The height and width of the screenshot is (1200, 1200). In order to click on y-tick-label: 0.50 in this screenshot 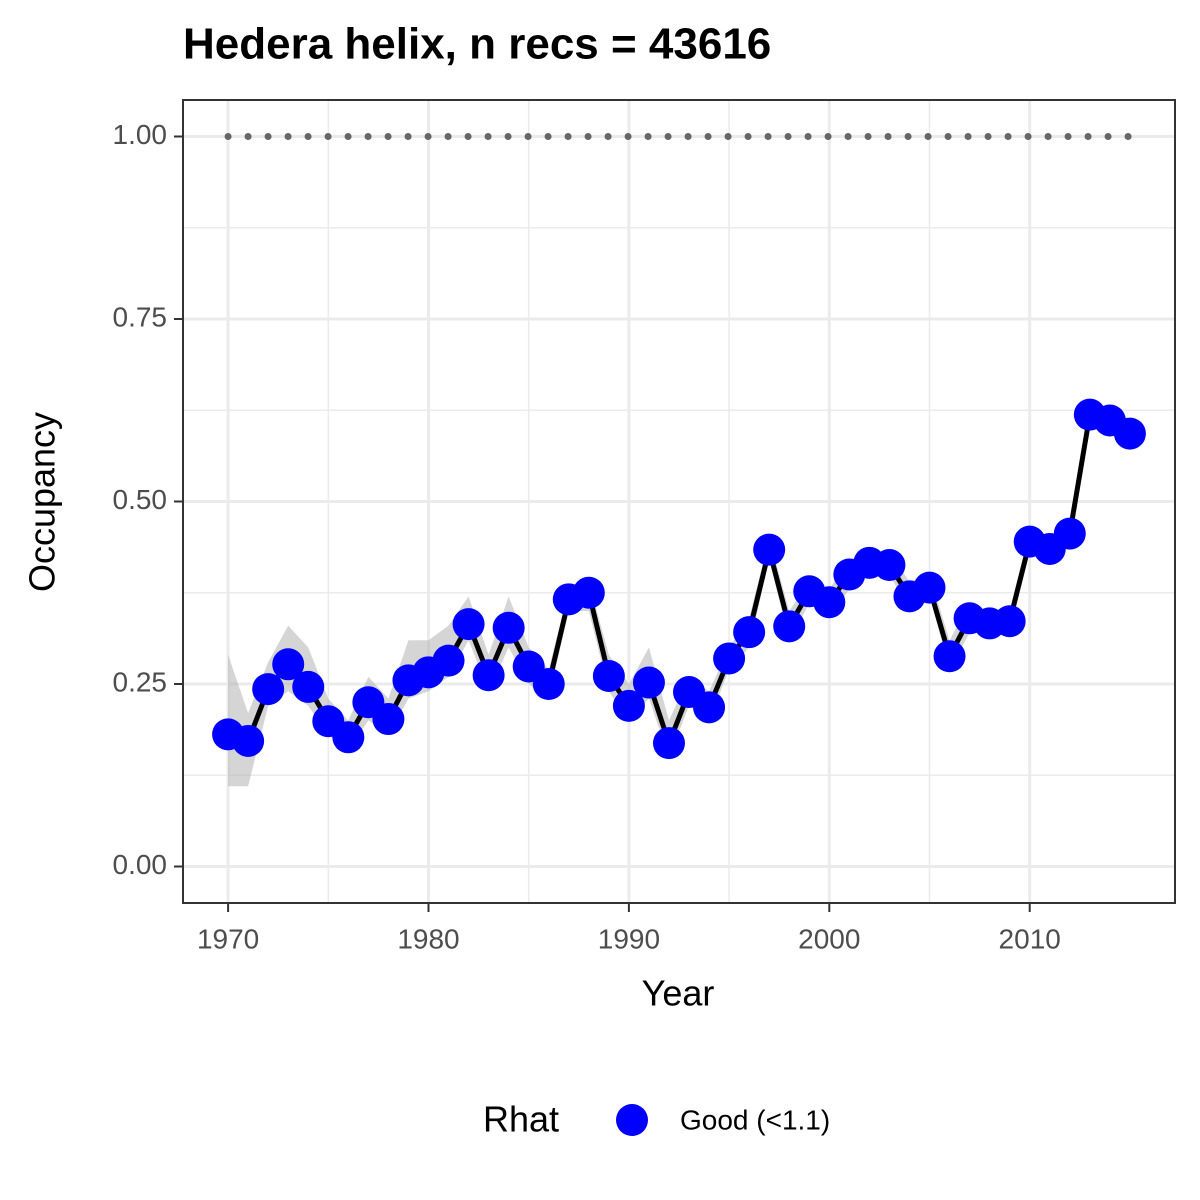, I will do `click(140, 499)`.